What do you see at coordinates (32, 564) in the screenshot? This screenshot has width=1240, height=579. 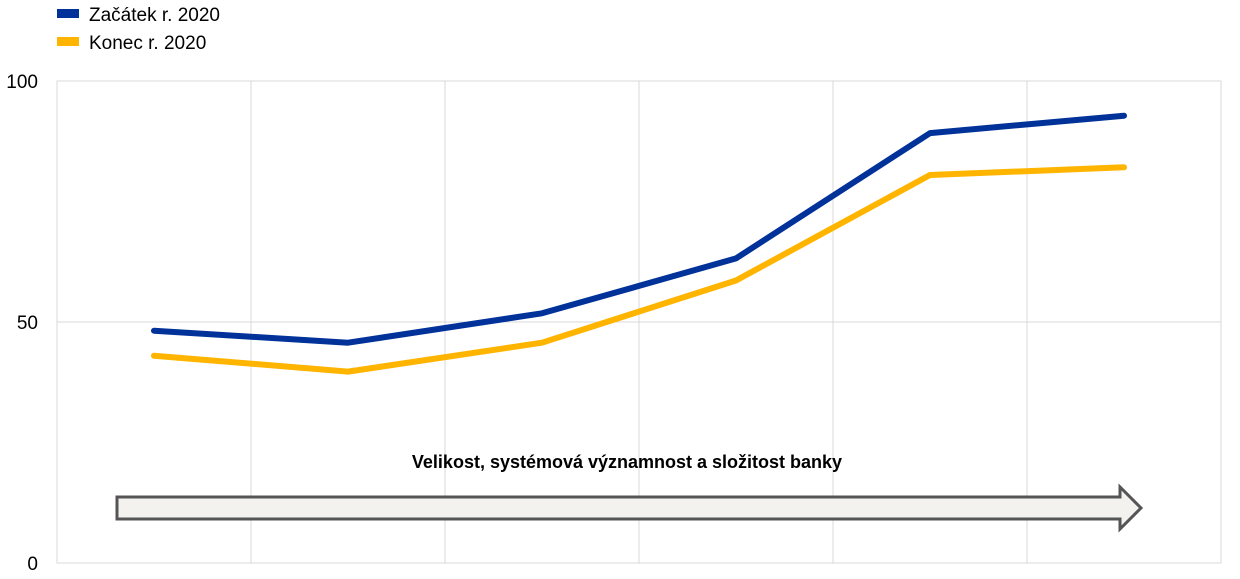 I see `y-tick-label: 0` at bounding box center [32, 564].